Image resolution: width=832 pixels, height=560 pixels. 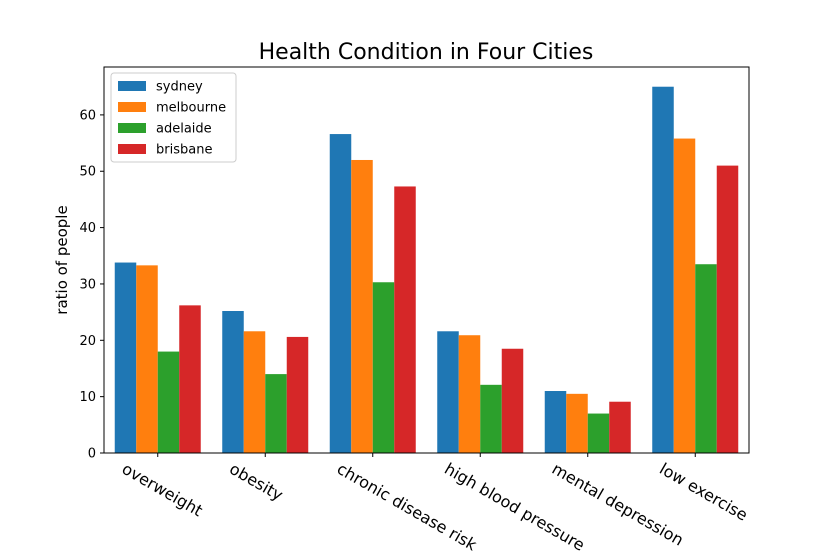 What do you see at coordinates (92, 454) in the screenshot?
I see `y-tick-label: 0` at bounding box center [92, 454].